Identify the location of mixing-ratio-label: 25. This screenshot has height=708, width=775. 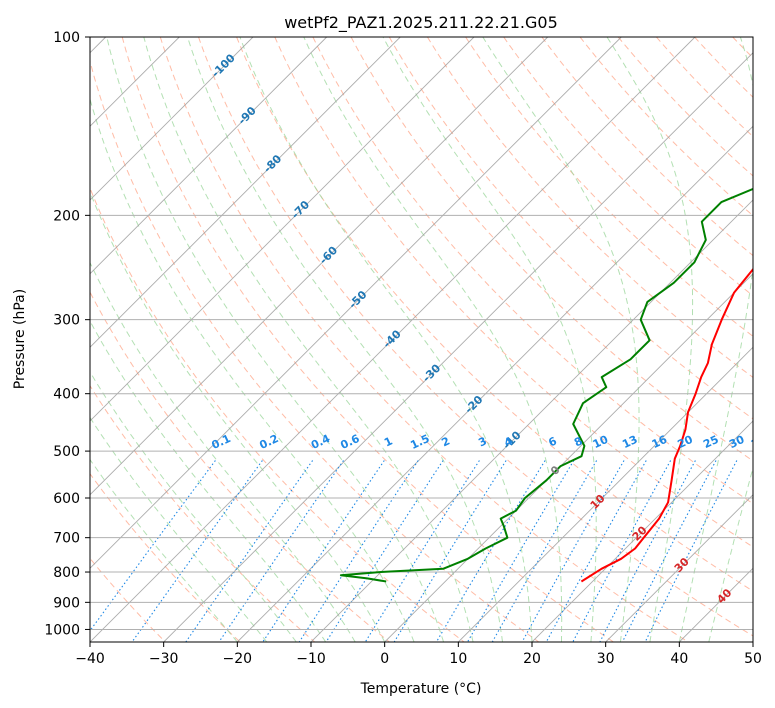
(710, 442).